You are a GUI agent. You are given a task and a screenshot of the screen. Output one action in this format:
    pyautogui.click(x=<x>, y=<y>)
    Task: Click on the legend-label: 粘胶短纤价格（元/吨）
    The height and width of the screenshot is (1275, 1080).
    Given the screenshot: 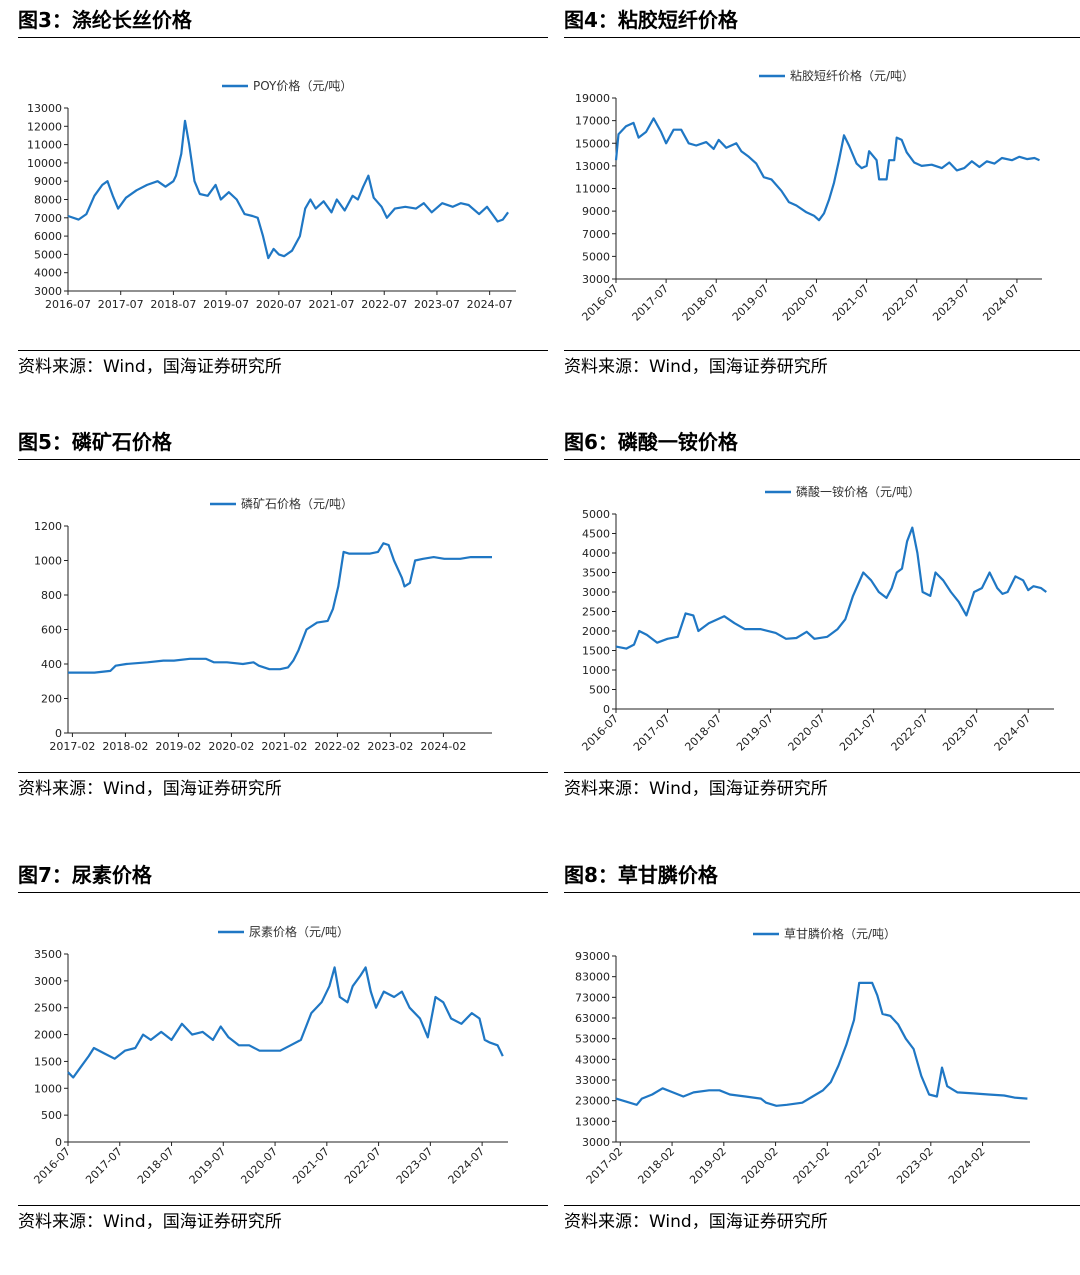 What is the action you would take?
    pyautogui.click(x=852, y=75)
    